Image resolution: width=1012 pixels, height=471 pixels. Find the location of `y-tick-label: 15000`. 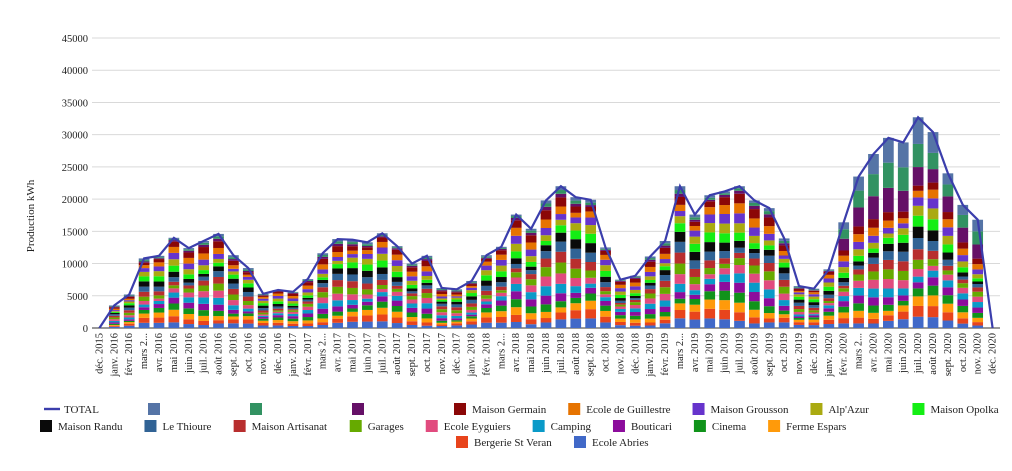

y-tick-label: 15000 is located at coordinates (75, 232).